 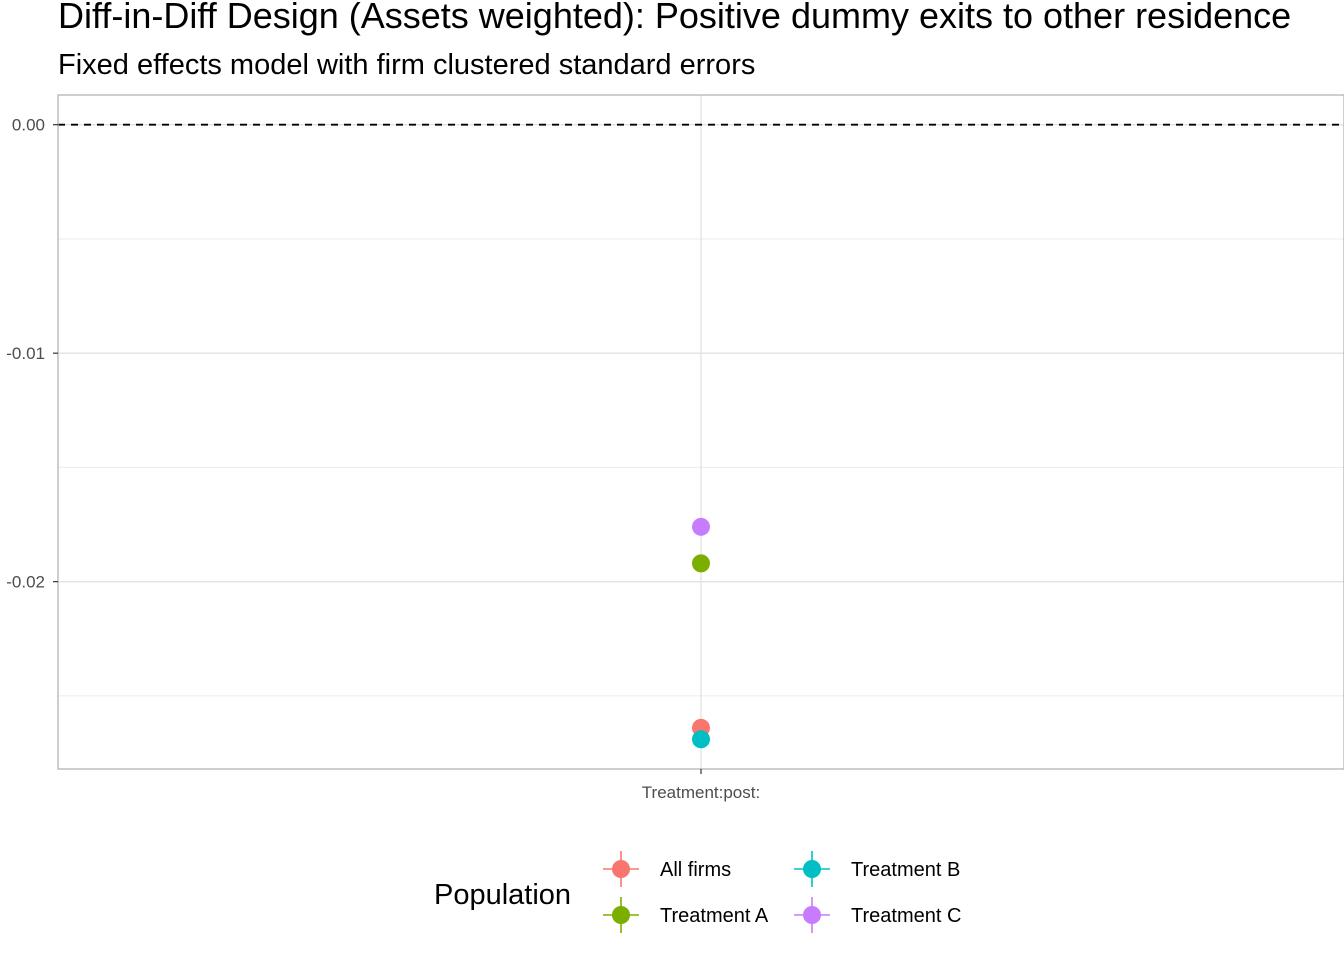 I want to click on y-tick-label: -0.02, so click(x=25, y=582).